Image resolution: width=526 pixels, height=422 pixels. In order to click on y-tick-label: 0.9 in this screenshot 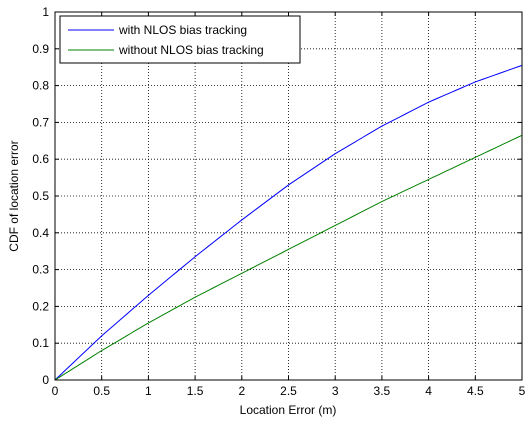, I will do `click(40, 49)`.